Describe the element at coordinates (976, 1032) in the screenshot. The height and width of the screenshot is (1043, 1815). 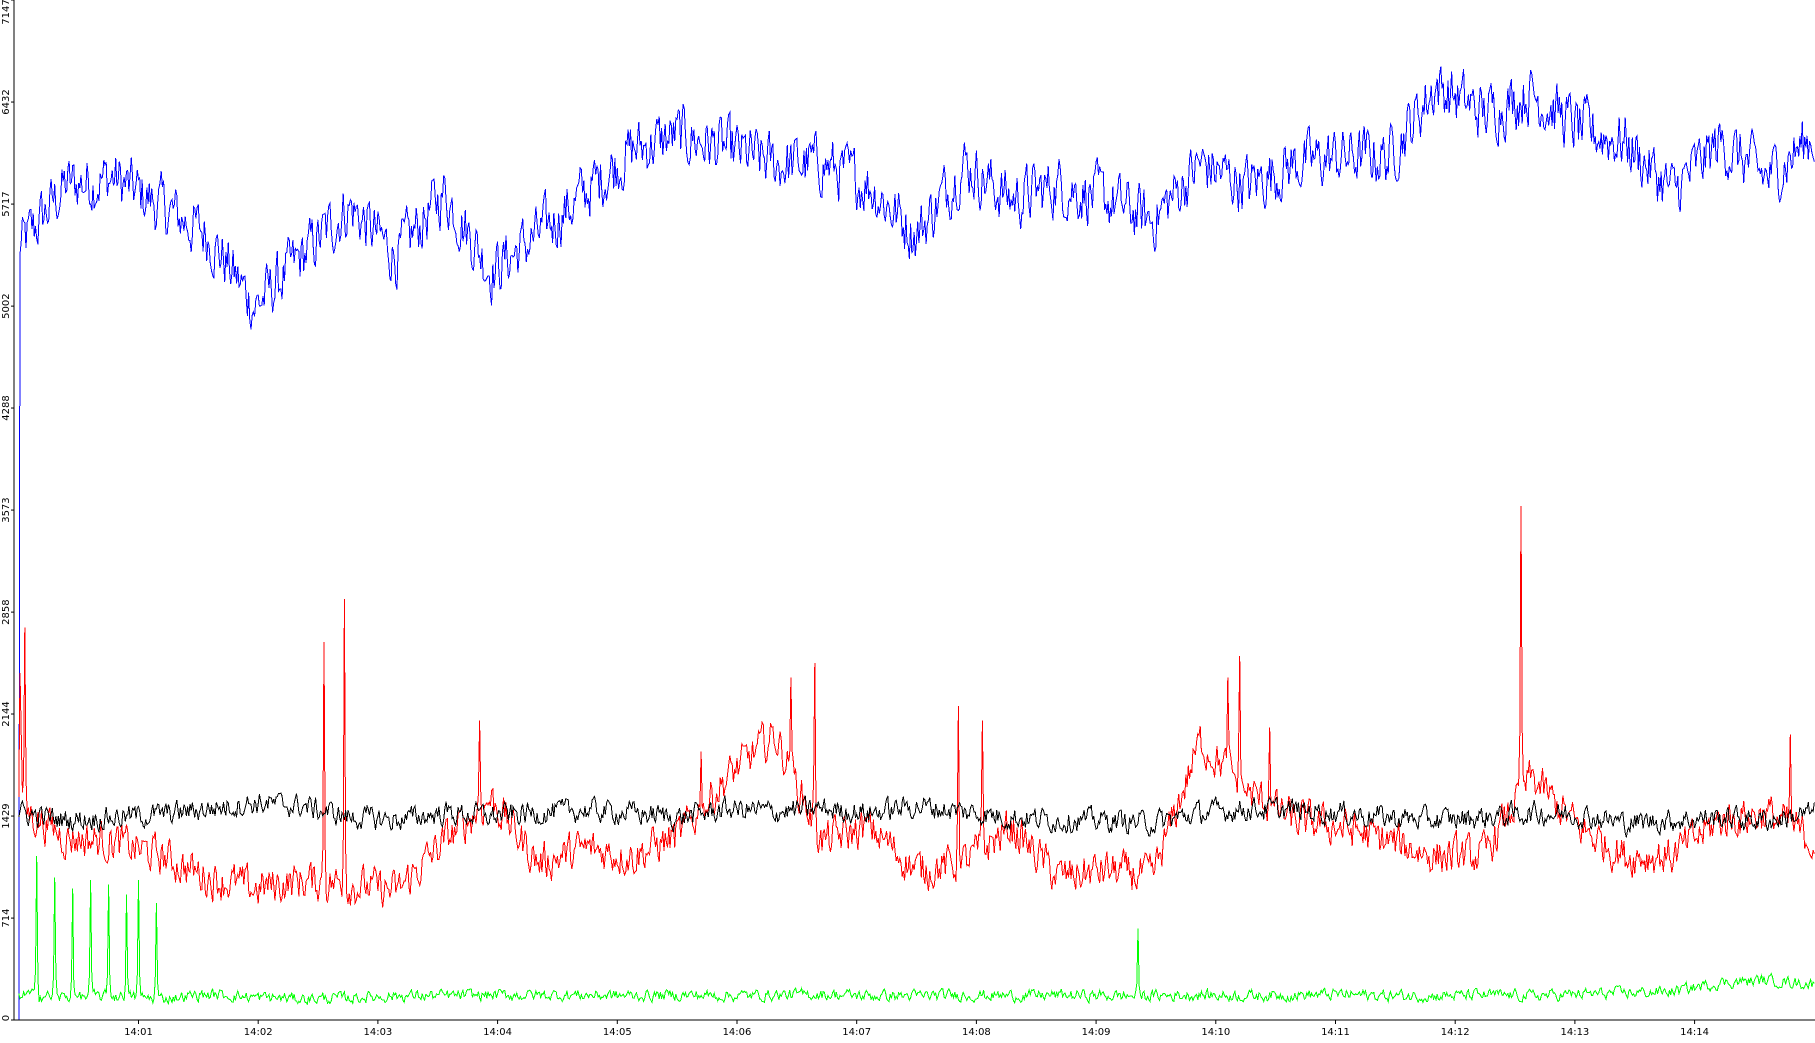
I see `x-tick-label: 14:08` at that location.